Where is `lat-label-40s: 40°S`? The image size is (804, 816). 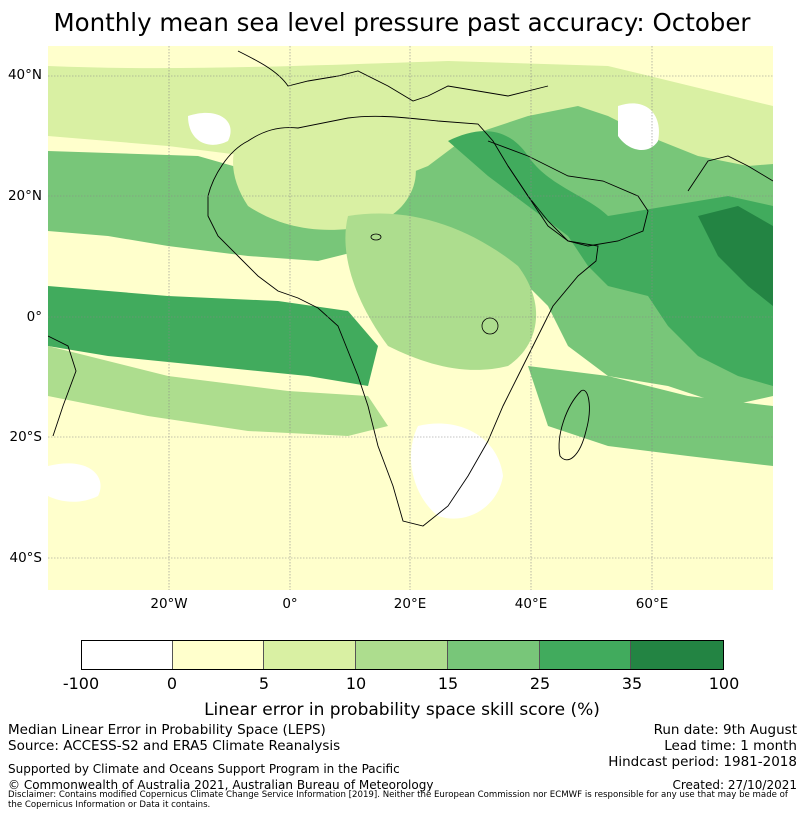
lat-label-40s: 40°S is located at coordinates (21, 558).